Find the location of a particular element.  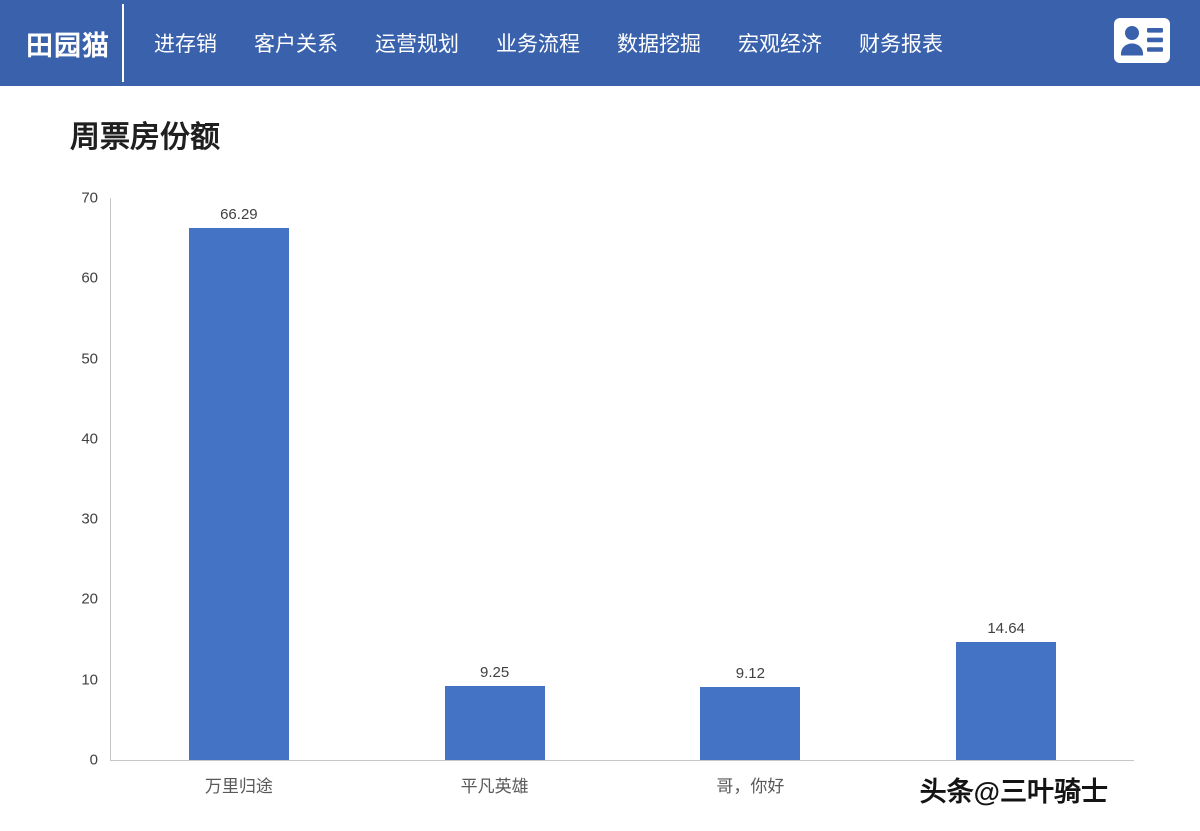

bar-value-label: 9.25 is located at coordinates (495, 672).